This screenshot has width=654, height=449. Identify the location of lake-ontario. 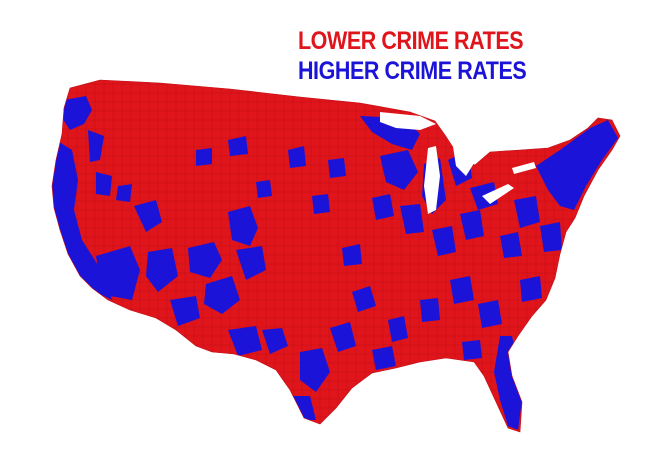
(524, 168).